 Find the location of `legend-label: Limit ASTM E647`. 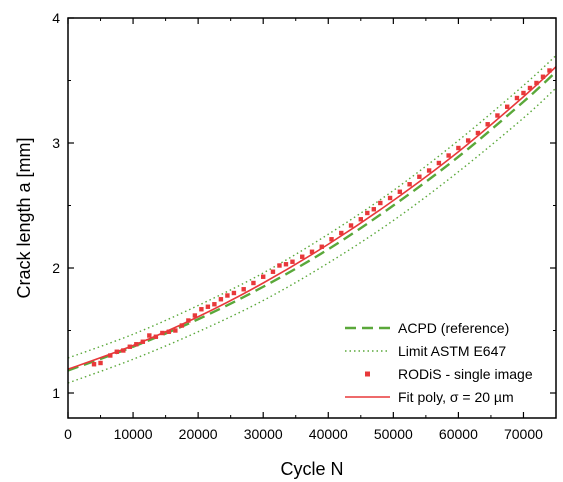

legend-label: Limit ASTM E647 is located at coordinates (452, 351).